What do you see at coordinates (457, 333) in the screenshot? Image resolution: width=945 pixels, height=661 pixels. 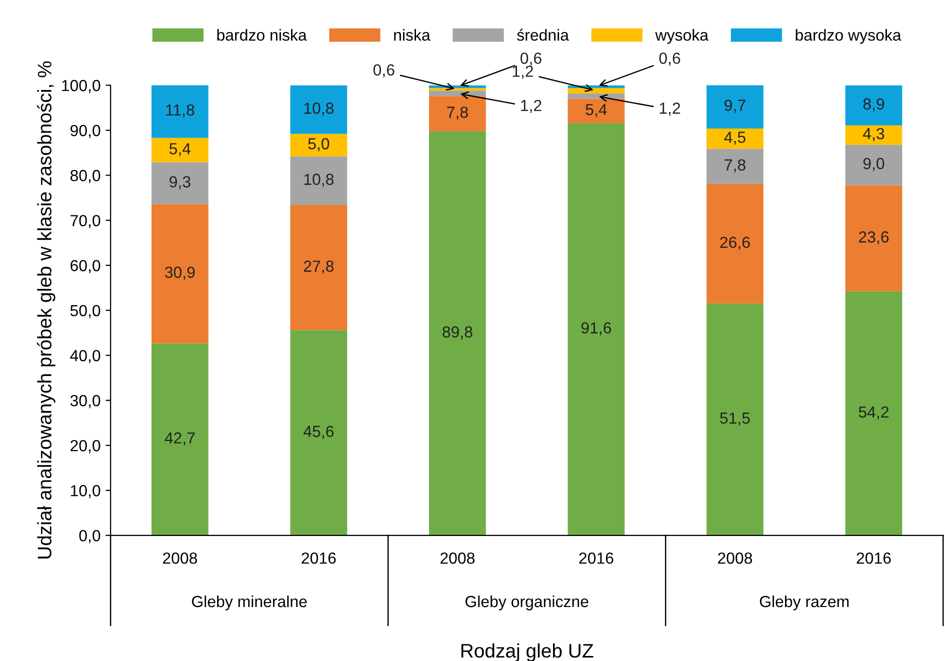 I see `data-label: 89,8` at bounding box center [457, 333].